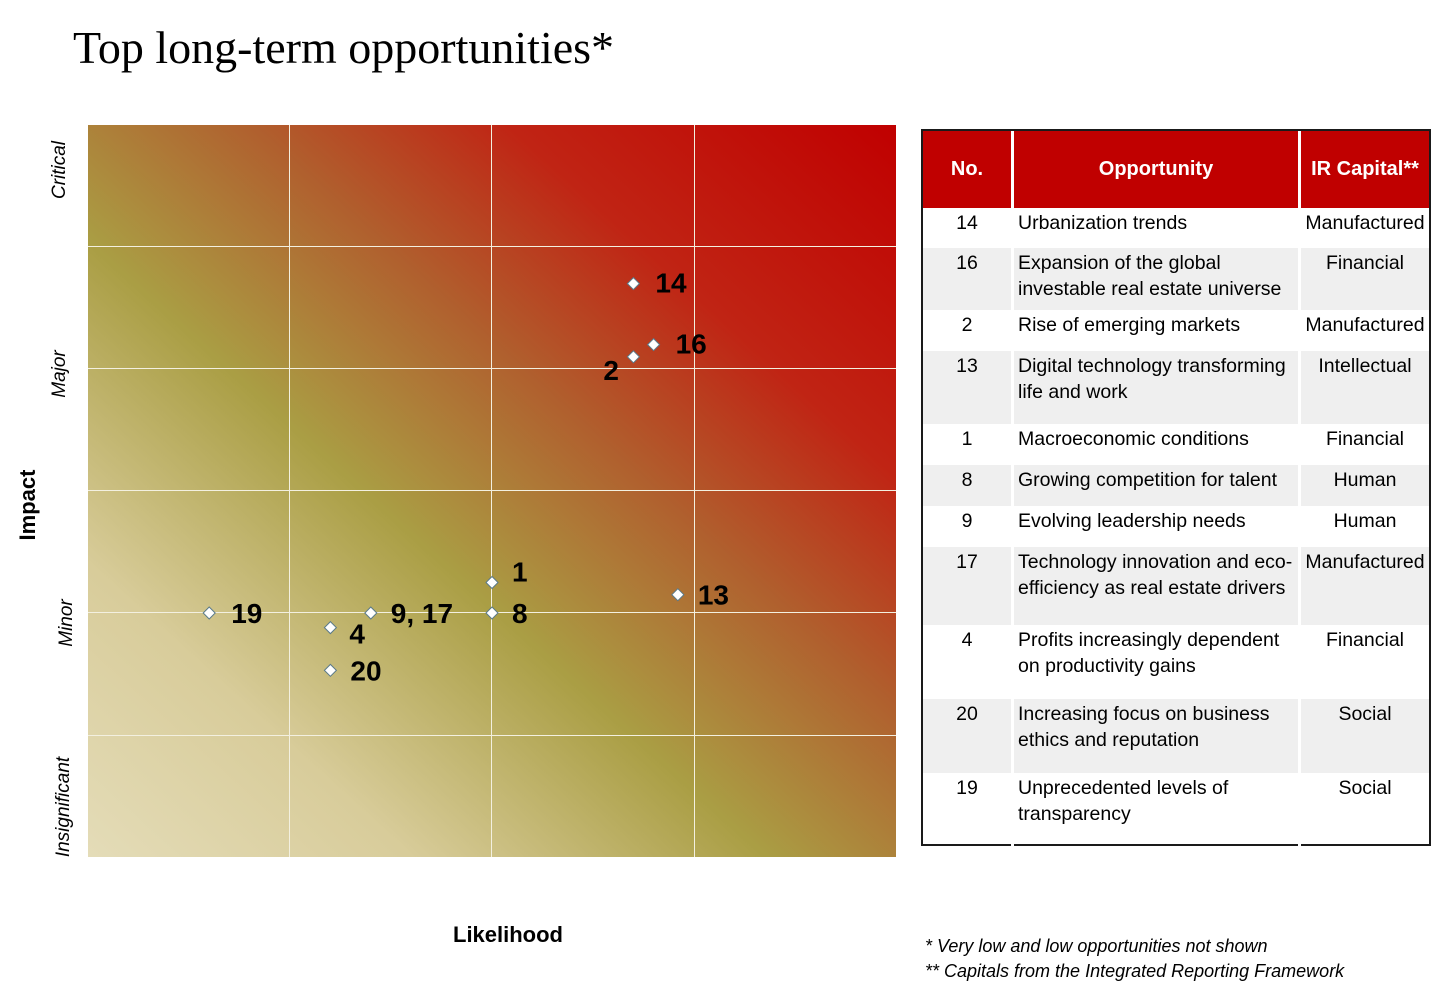  I want to click on header-no: No., so click(968, 169).